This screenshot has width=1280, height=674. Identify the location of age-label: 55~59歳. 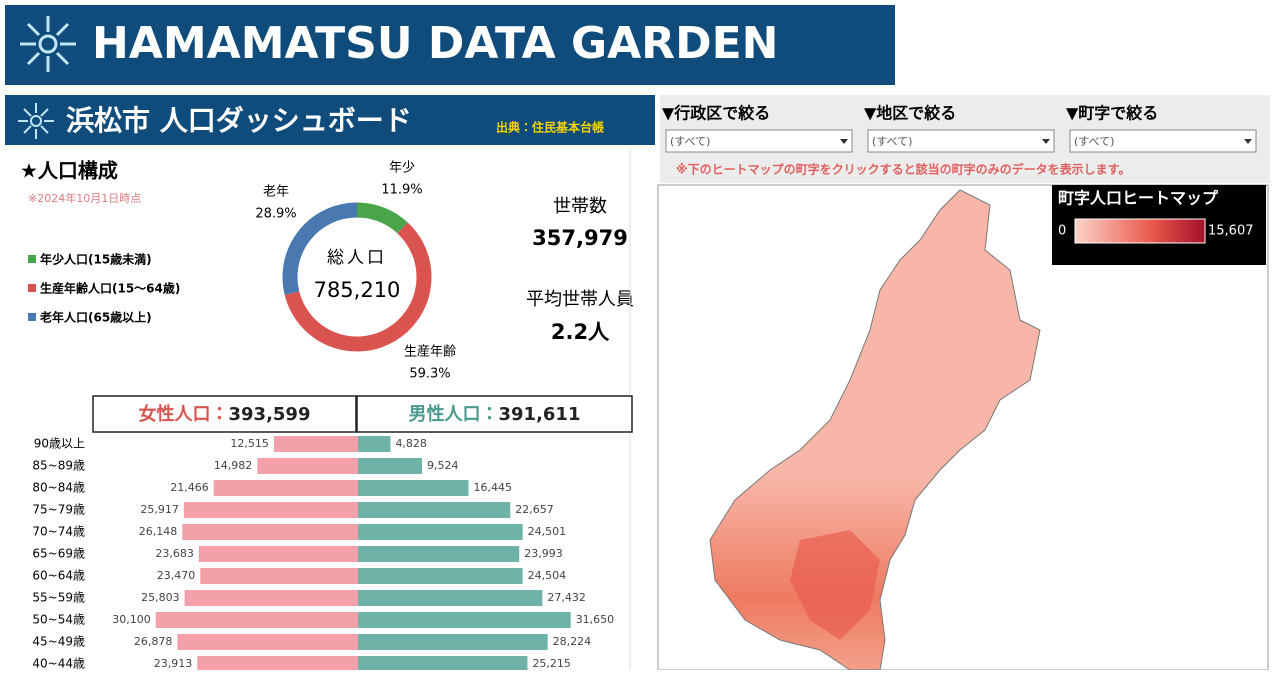
(58, 598).